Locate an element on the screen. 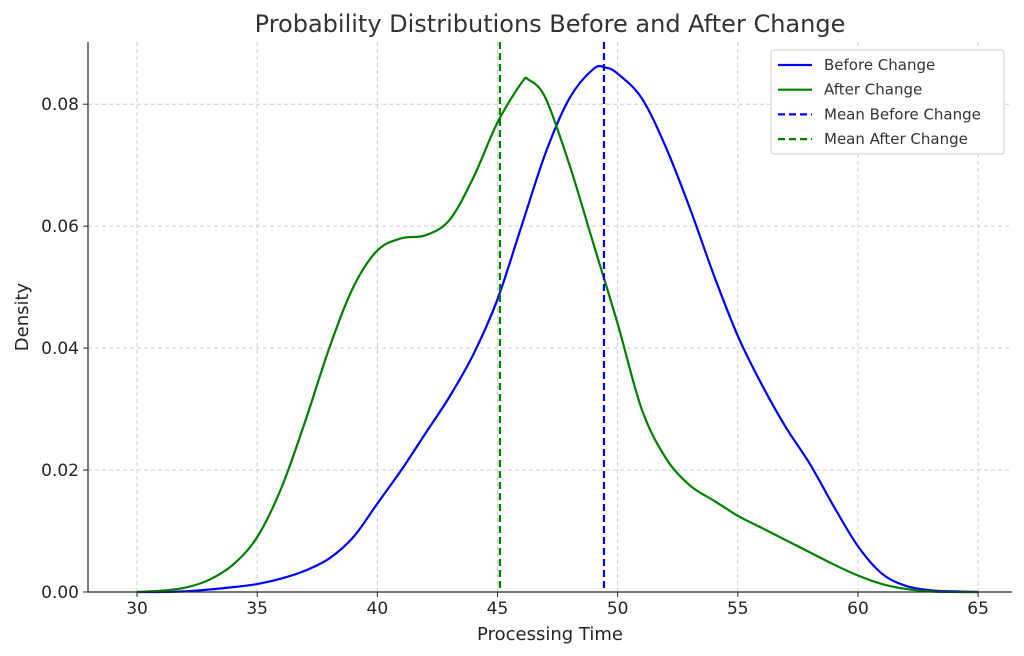 The width and height of the screenshot is (1024, 656). x-tick-label: 35 is located at coordinates (257, 609).